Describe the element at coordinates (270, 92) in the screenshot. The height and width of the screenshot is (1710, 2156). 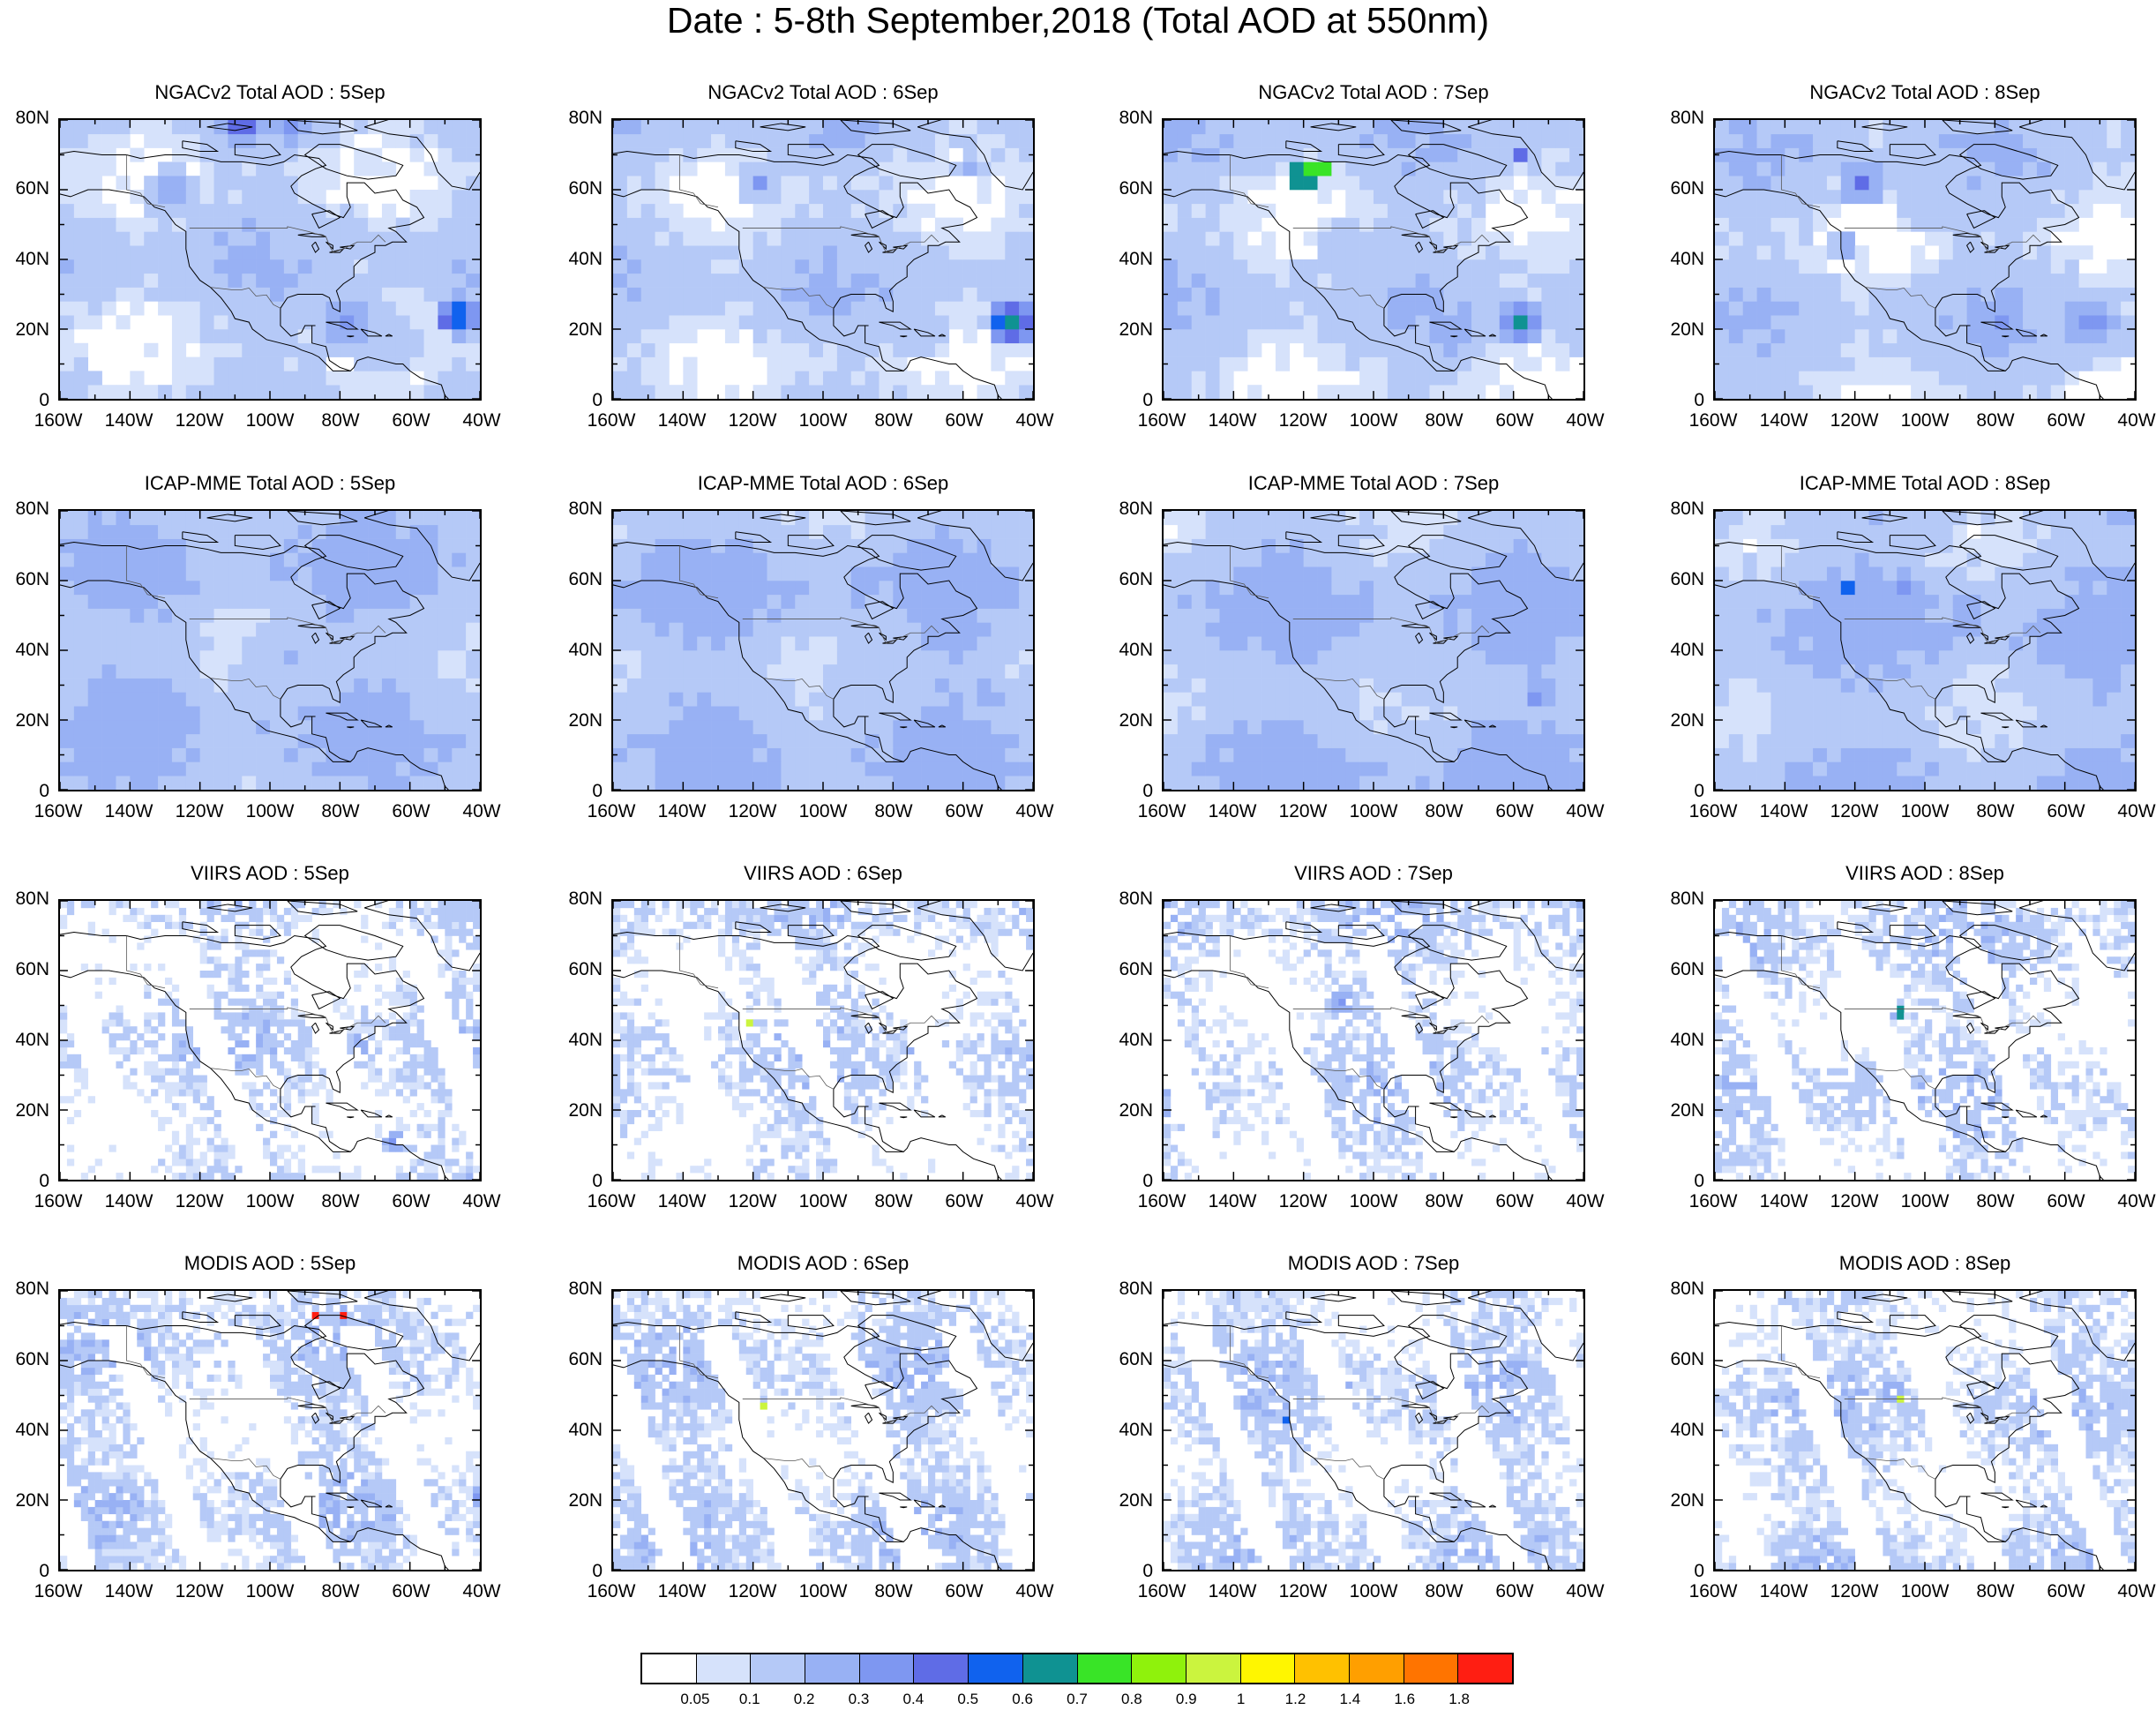
I see `panel-title-ngacv2-5sep: NGACv2 Total AOD : 5Sep` at that location.